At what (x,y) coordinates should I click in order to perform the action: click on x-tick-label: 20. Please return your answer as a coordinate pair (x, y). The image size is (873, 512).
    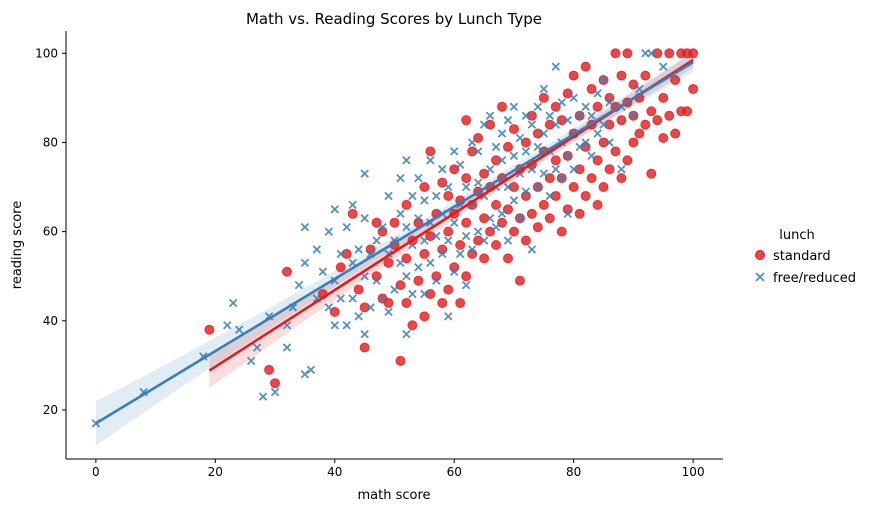
    Looking at the image, I should click on (215, 472).